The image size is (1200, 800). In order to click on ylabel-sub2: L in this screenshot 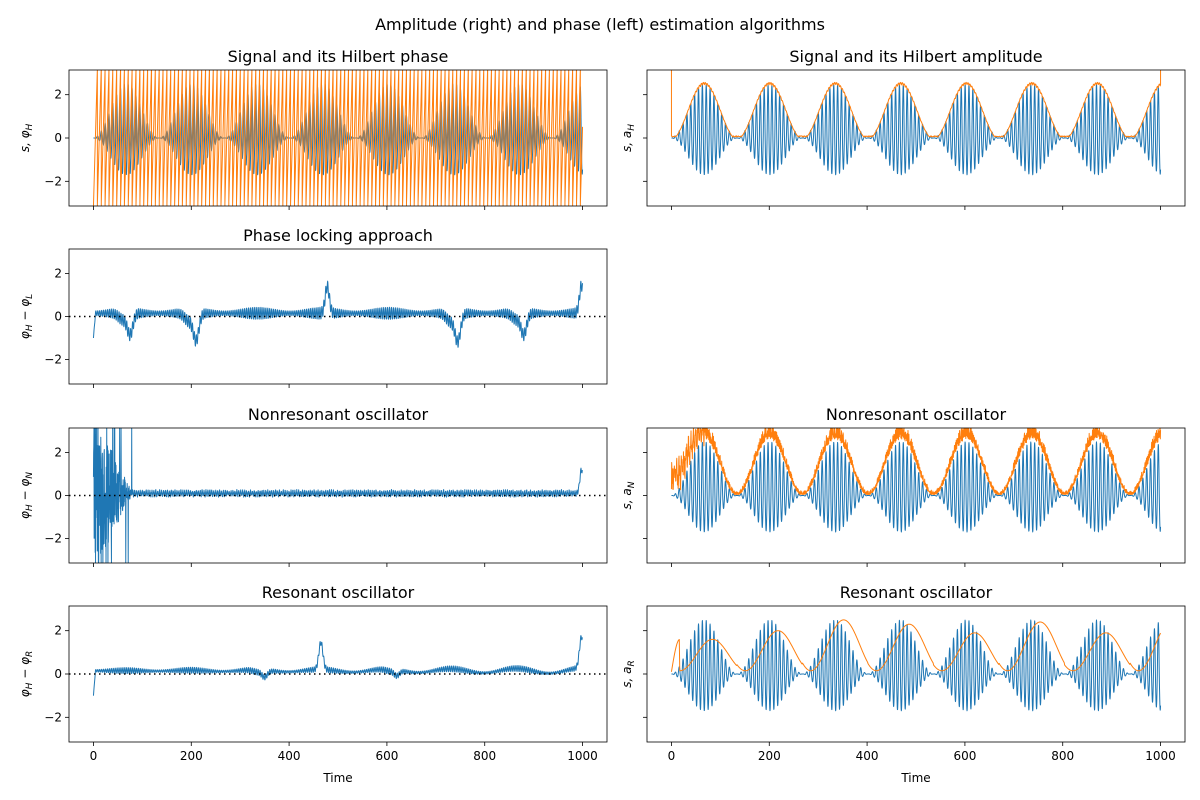, I will do `click(30, 296)`.